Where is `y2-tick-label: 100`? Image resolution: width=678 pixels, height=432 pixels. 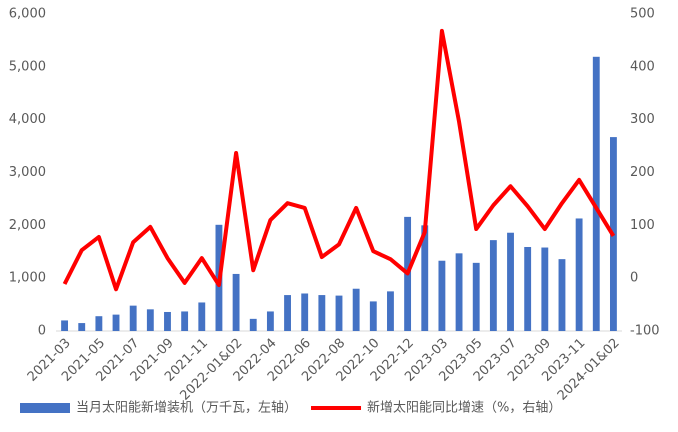 y2-tick-label: 100 is located at coordinates (642, 225).